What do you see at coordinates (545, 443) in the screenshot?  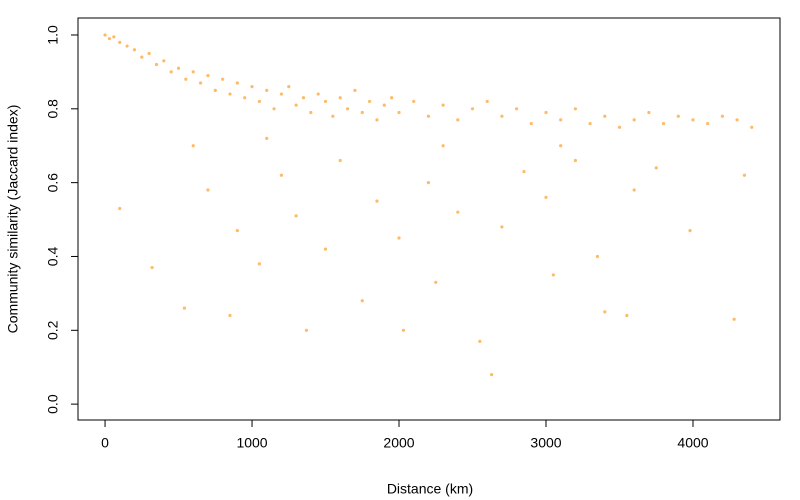 I see `x-tick-label: 3000` at bounding box center [545, 443].